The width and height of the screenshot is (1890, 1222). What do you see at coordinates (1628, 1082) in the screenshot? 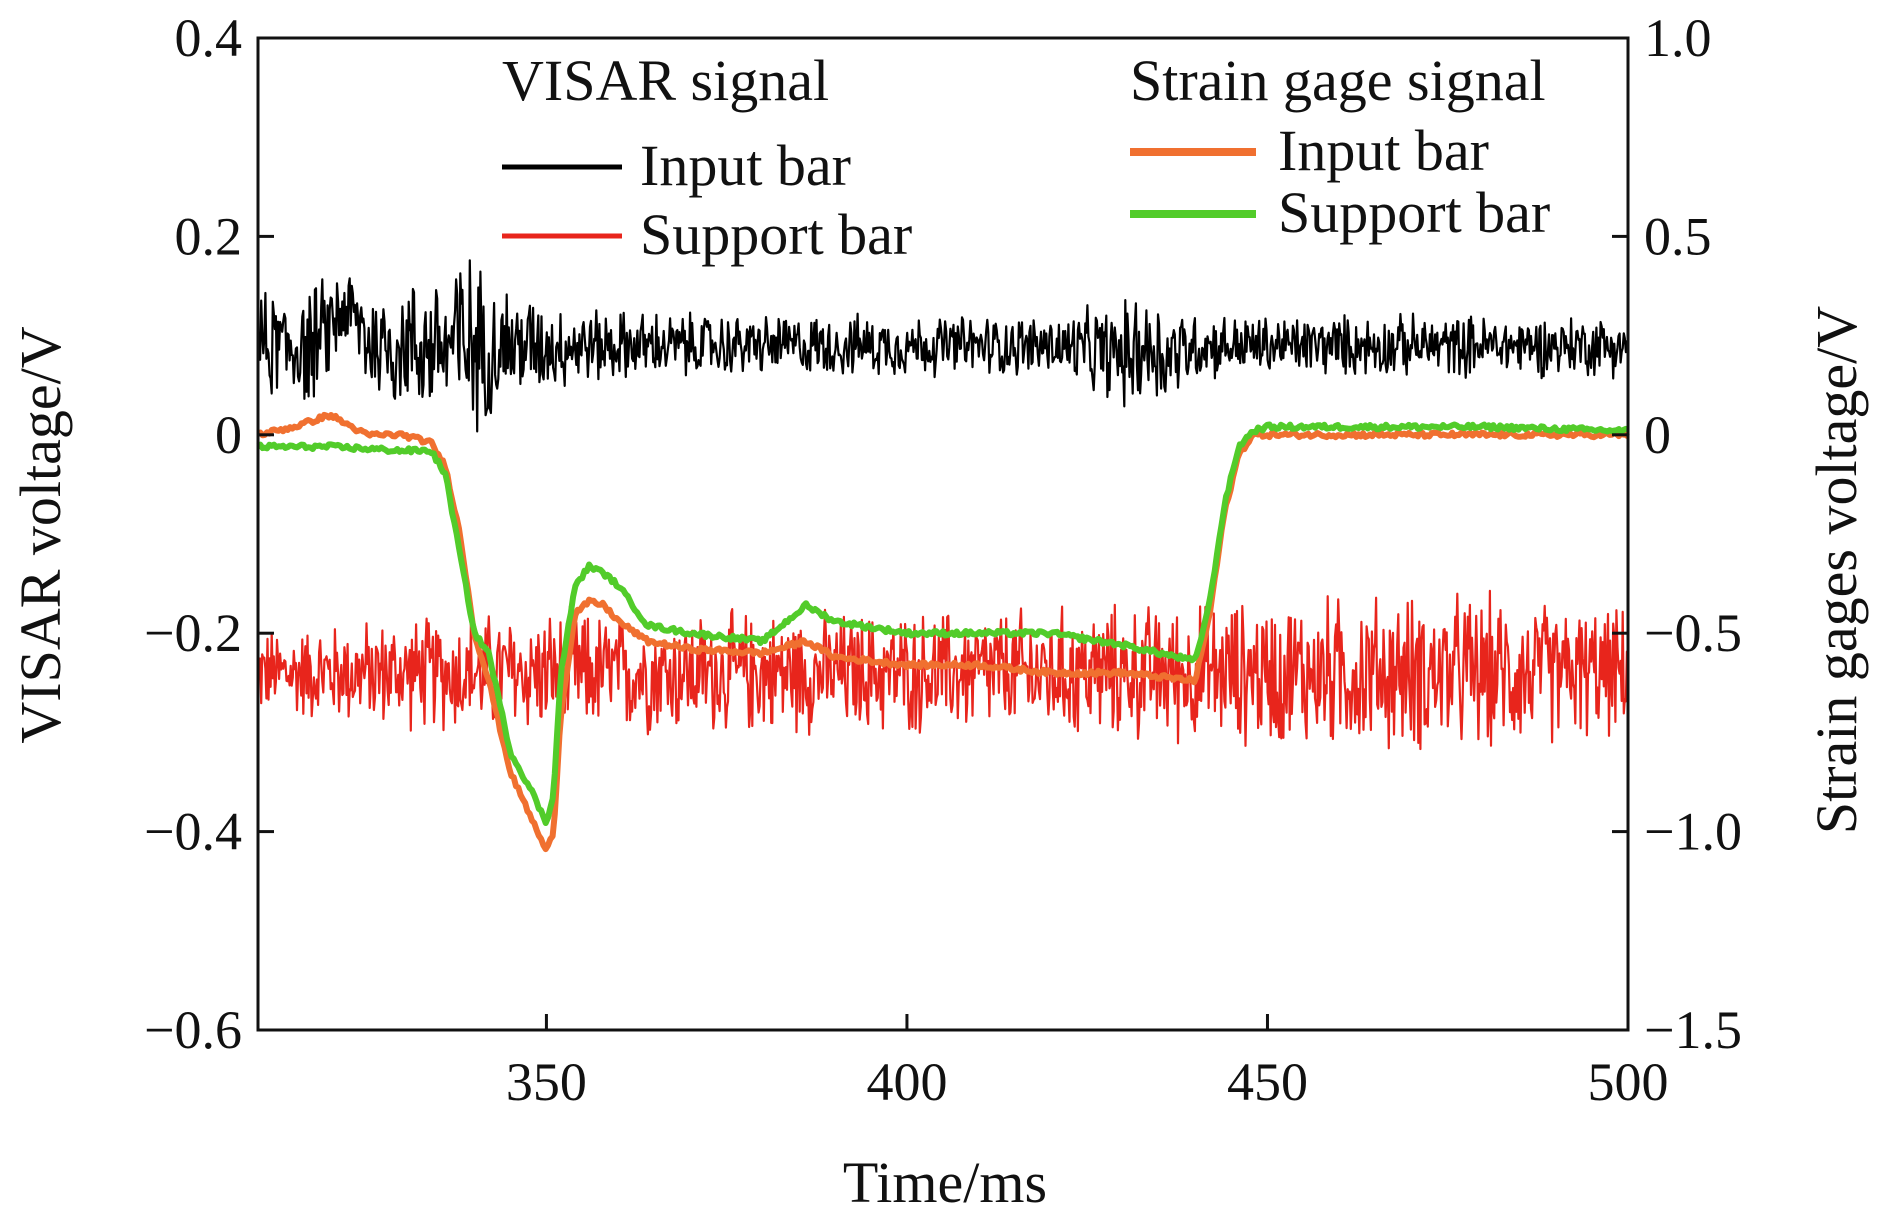
I see `x-tick-label: 500` at bounding box center [1628, 1082].